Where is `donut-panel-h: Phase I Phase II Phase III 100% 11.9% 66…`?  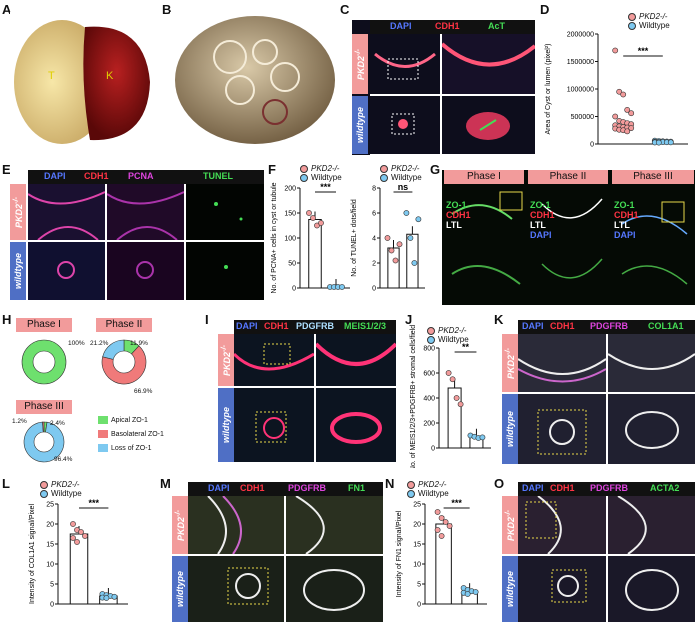 donut-panel-h: Phase I Phase II Phase III 100% 11.9% 66… is located at coordinates (107, 393).